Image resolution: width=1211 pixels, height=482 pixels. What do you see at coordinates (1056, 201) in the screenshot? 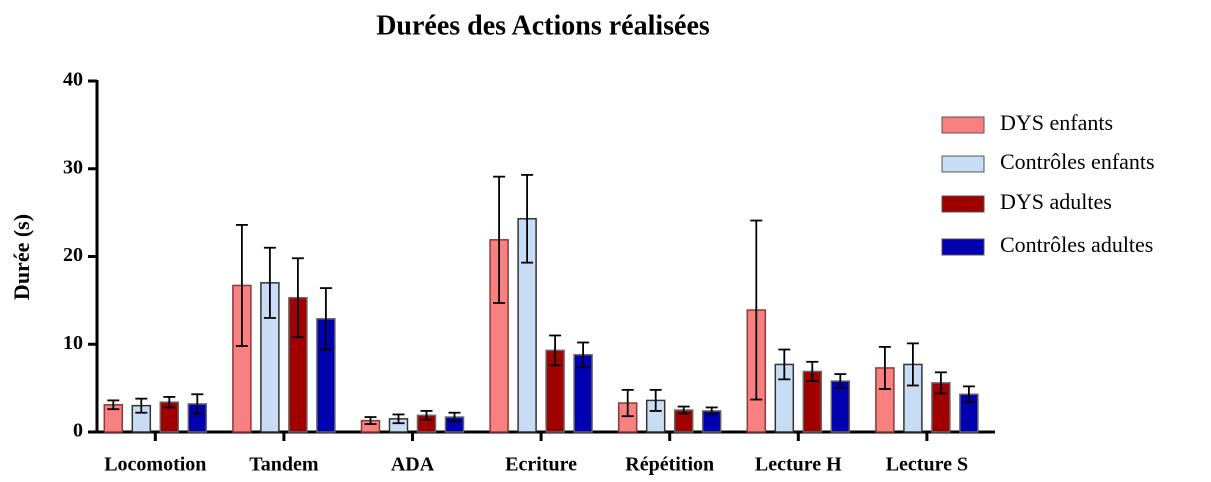
I see `legend-label: DYS adultes` at bounding box center [1056, 201].